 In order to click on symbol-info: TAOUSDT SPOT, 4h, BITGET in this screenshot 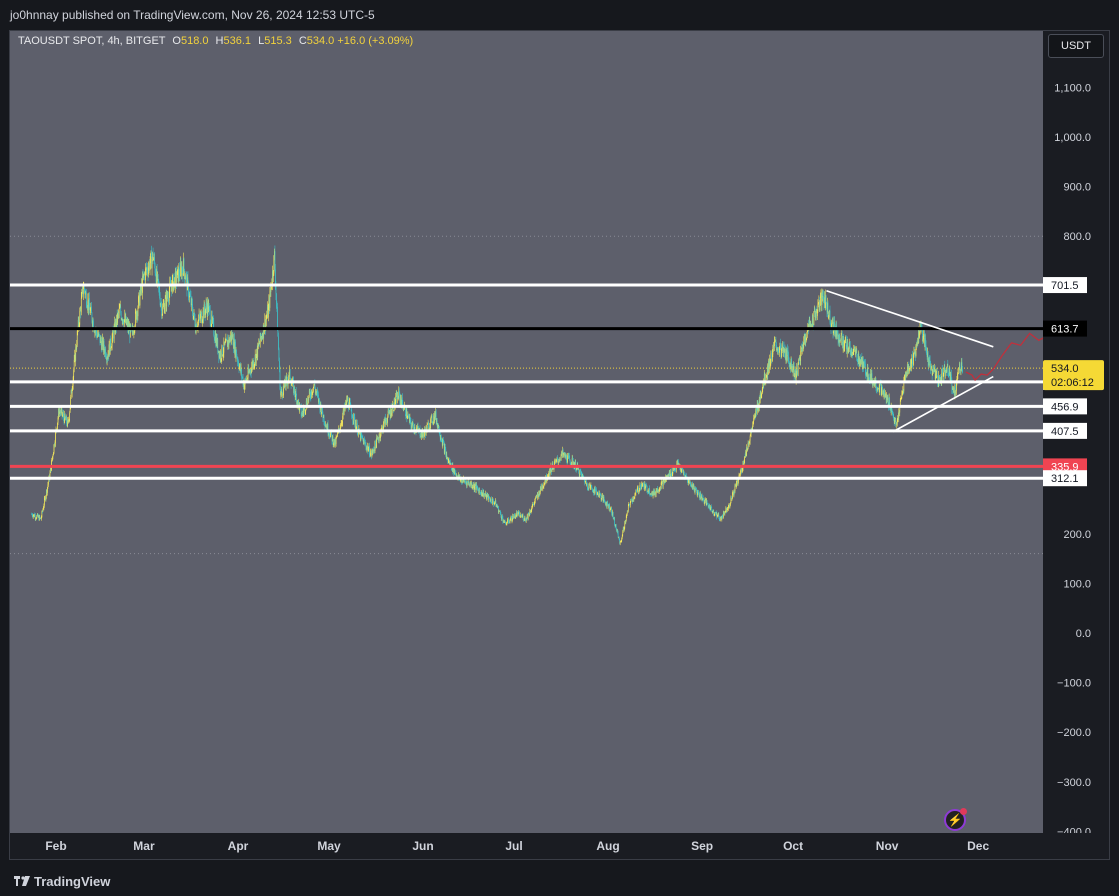, I will do `click(92, 41)`.